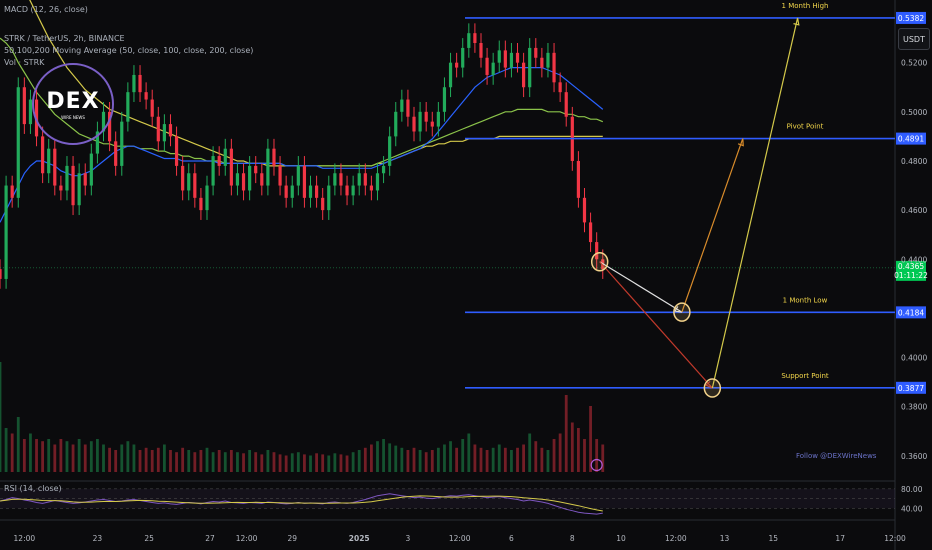 The height and width of the screenshot is (550, 932). I want to click on time-tick-label: 3, so click(408, 538).